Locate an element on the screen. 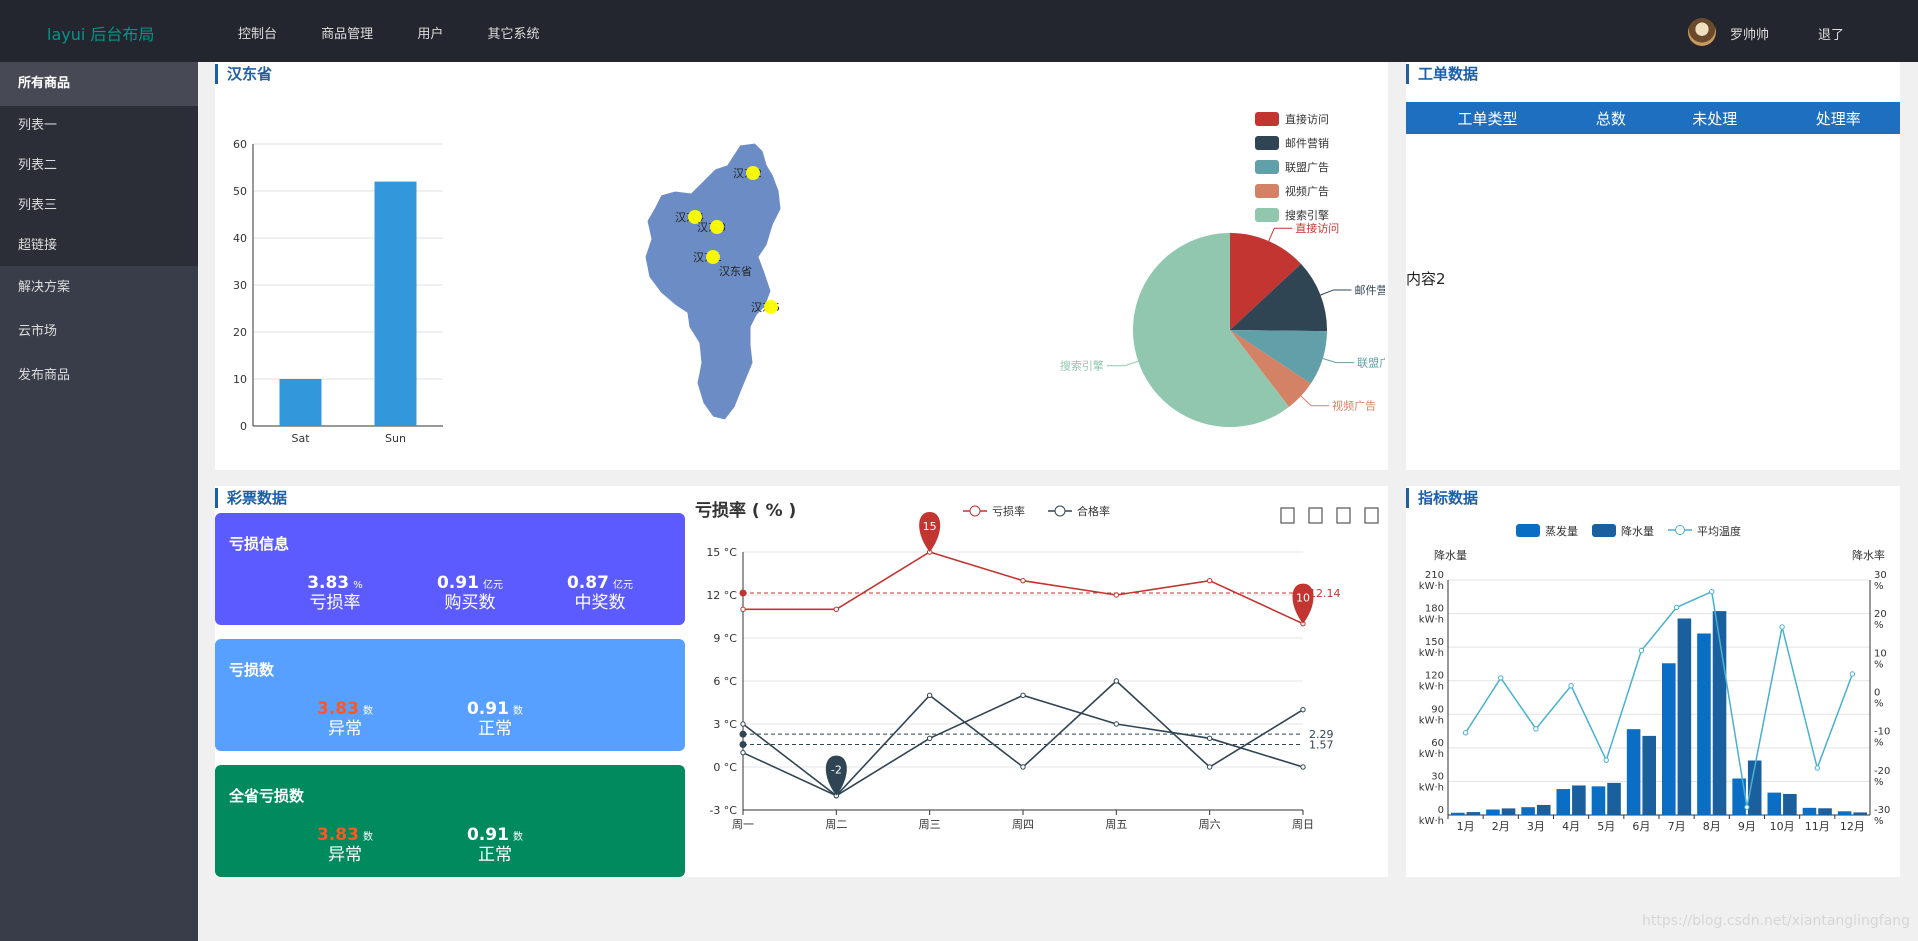 This screenshot has height=941, width=1918. series-line is located at coordinates (1023, 745).